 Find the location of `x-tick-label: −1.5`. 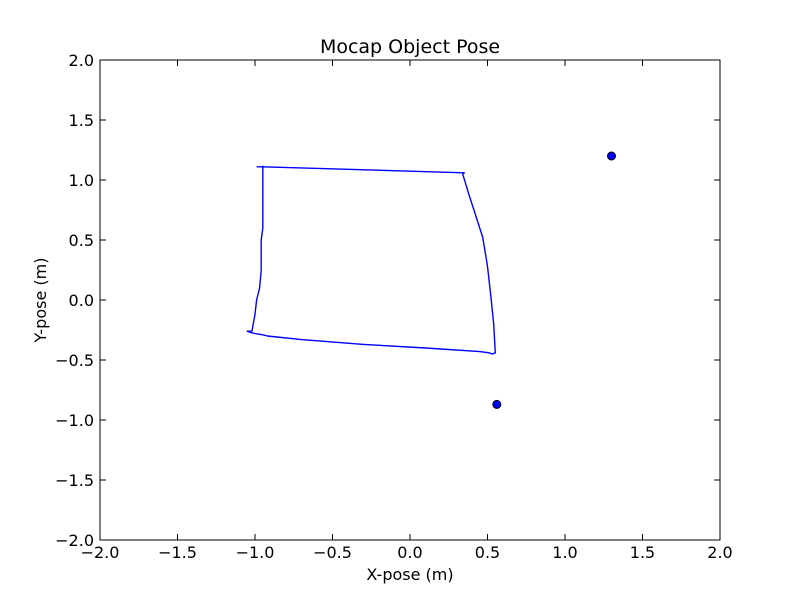

x-tick-label: −1.5 is located at coordinates (177, 552).